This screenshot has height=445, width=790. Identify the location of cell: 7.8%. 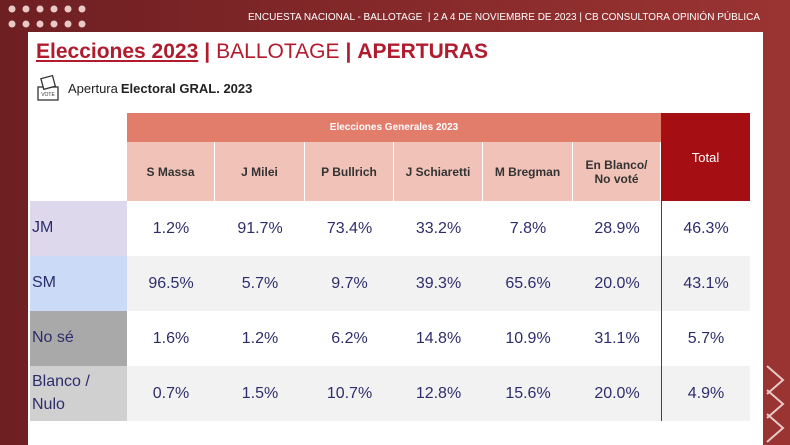
(528, 228).